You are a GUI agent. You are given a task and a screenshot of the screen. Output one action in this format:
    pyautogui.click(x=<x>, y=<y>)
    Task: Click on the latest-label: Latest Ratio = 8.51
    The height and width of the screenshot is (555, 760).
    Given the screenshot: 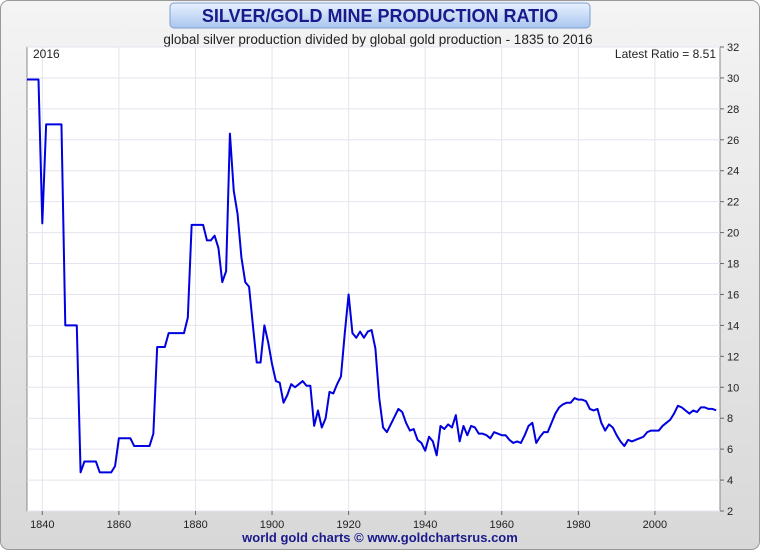 What is the action you would take?
    pyautogui.click(x=665, y=54)
    